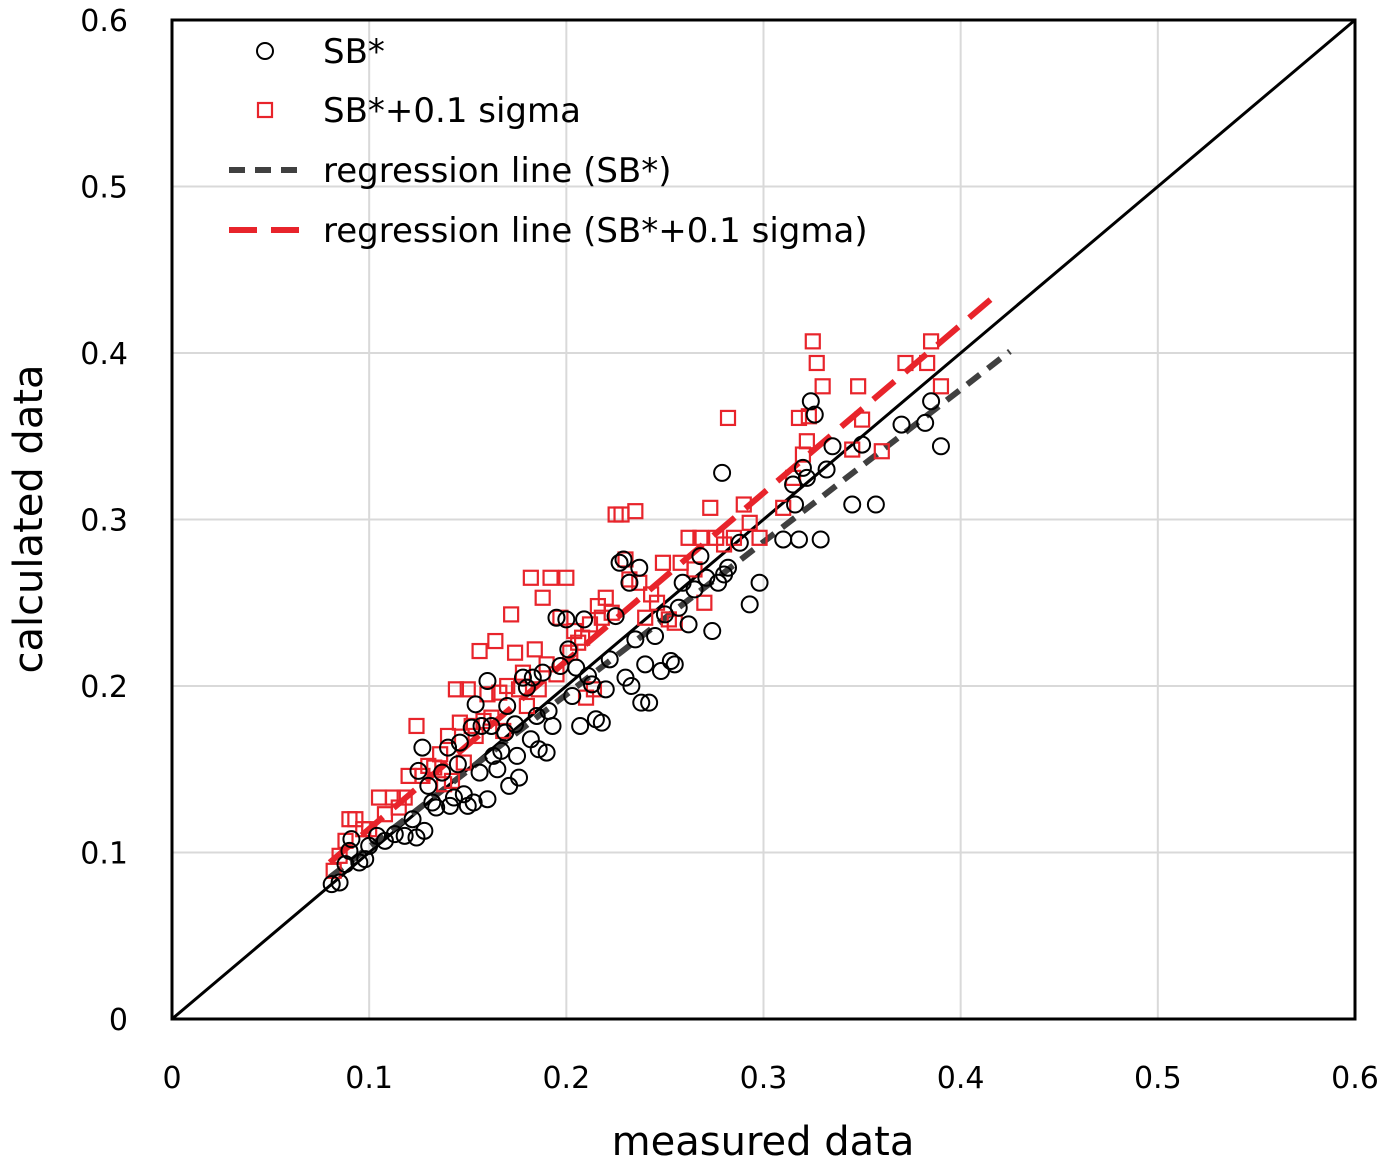  Describe the element at coordinates (104, 521) in the screenshot. I see `y-tick-label: 0.3` at that location.